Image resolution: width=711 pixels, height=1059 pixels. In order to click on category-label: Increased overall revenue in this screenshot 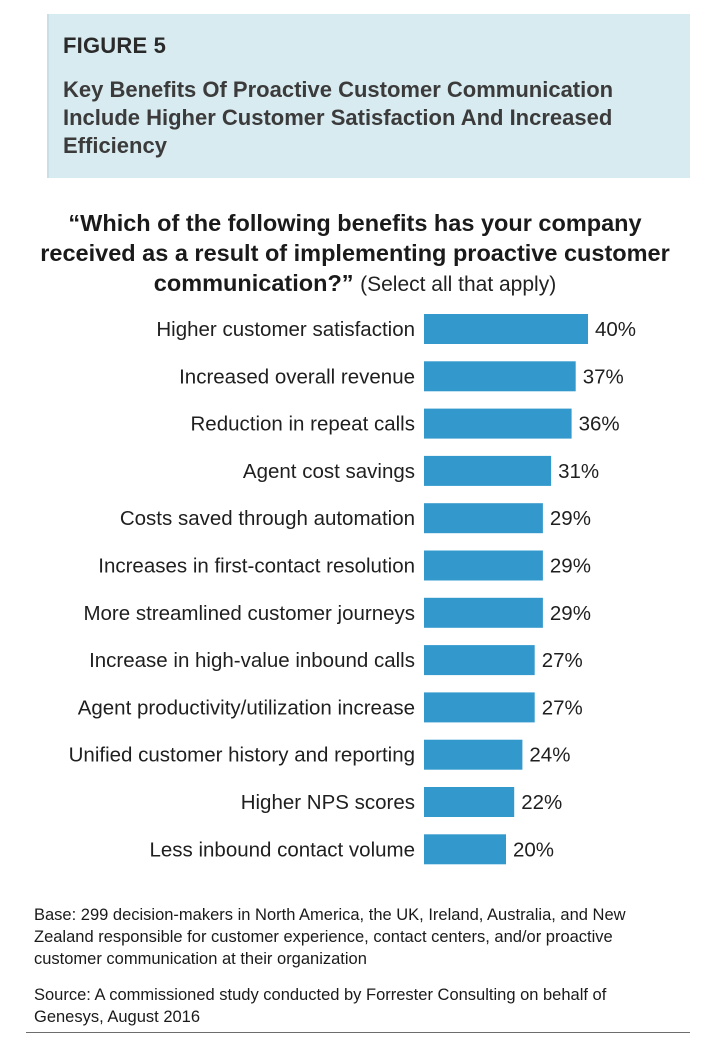, I will do `click(297, 376)`.